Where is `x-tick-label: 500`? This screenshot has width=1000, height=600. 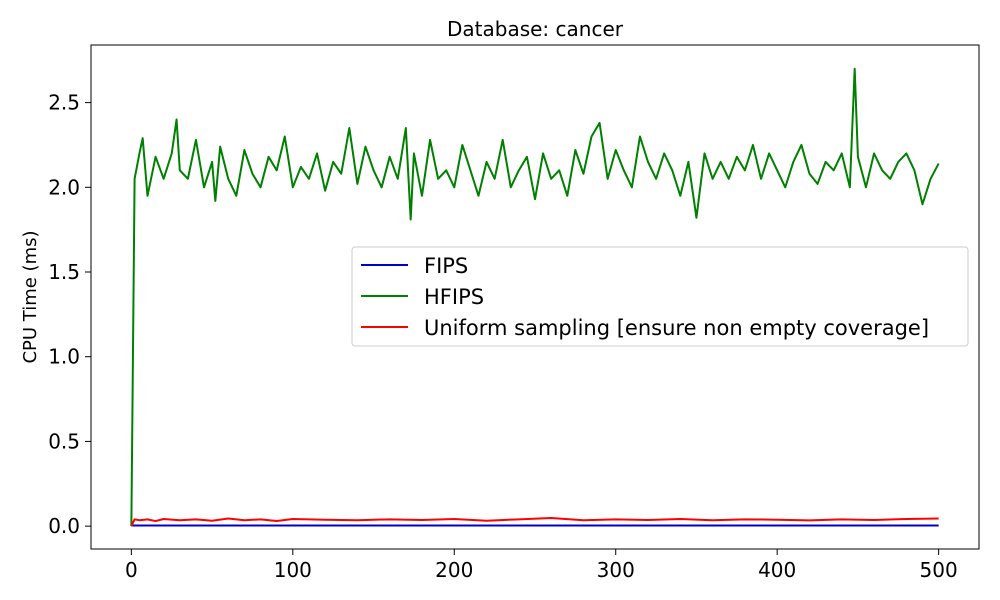
x-tick-label: 500 is located at coordinates (939, 570).